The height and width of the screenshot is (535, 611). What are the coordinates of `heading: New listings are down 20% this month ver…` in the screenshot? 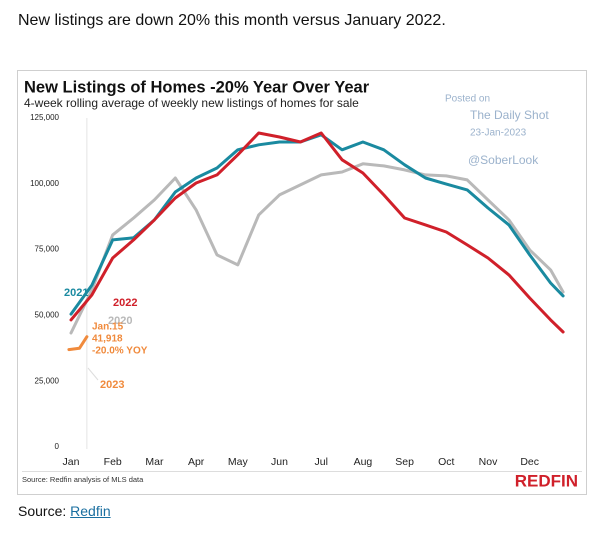 It's located at (232, 20).